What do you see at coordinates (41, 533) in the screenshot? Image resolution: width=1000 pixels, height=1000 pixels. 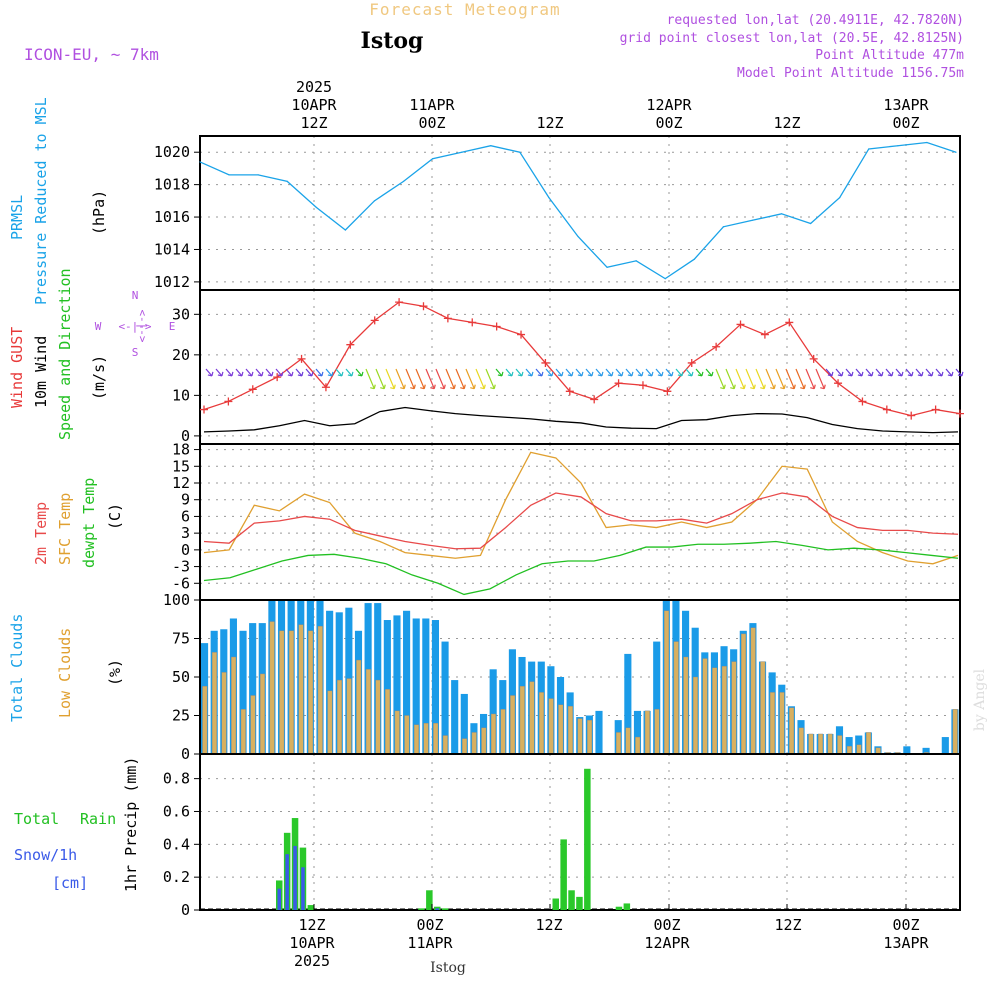 I see `t2m-label: 2m Temp` at bounding box center [41, 533].